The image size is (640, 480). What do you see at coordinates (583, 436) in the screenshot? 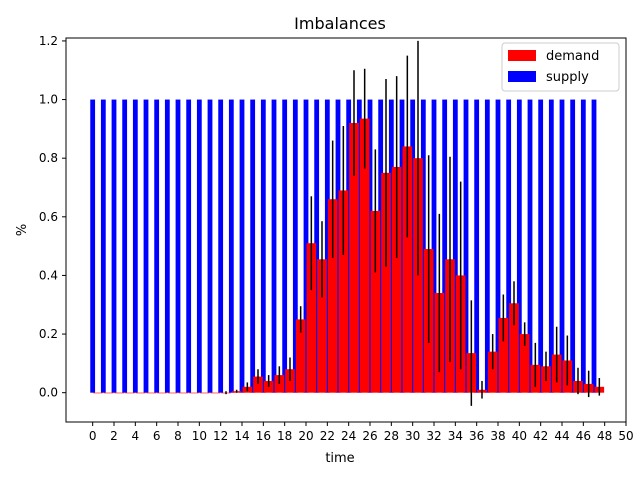
I see `x-tick-label: 46` at bounding box center [583, 436].